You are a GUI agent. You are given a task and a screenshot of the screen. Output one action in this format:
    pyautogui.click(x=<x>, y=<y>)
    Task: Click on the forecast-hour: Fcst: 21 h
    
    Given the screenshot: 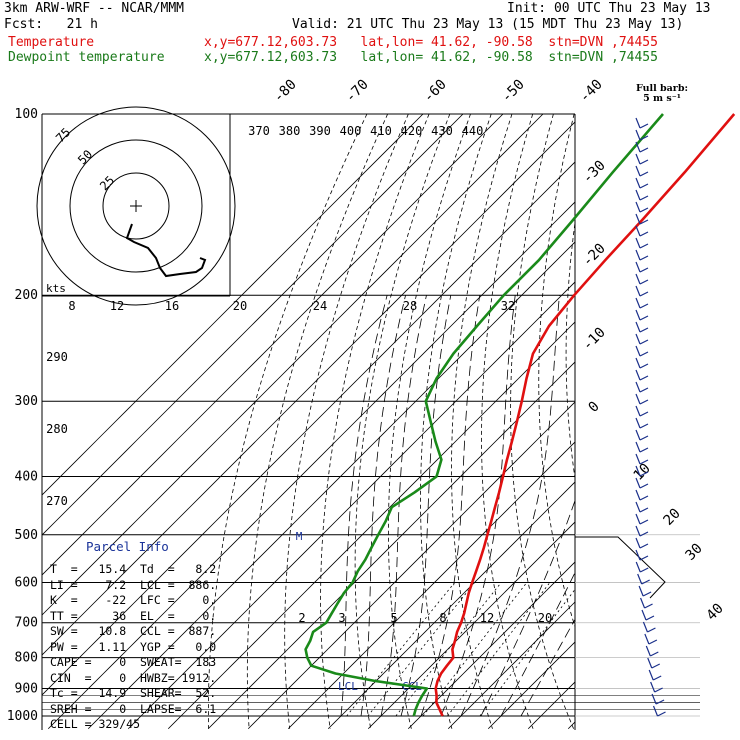 What is the action you would take?
    pyautogui.click(x=51, y=24)
    